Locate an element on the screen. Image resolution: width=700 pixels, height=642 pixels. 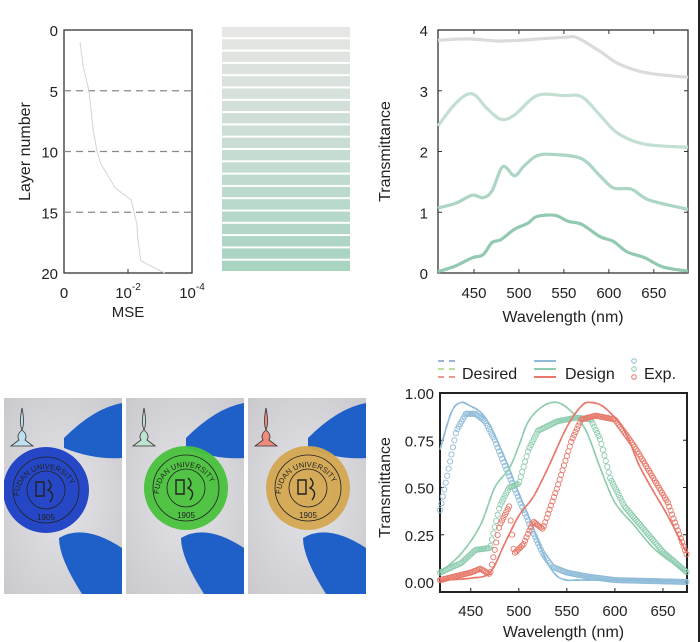
tweezer-bottom is located at coordinates (90, 563).